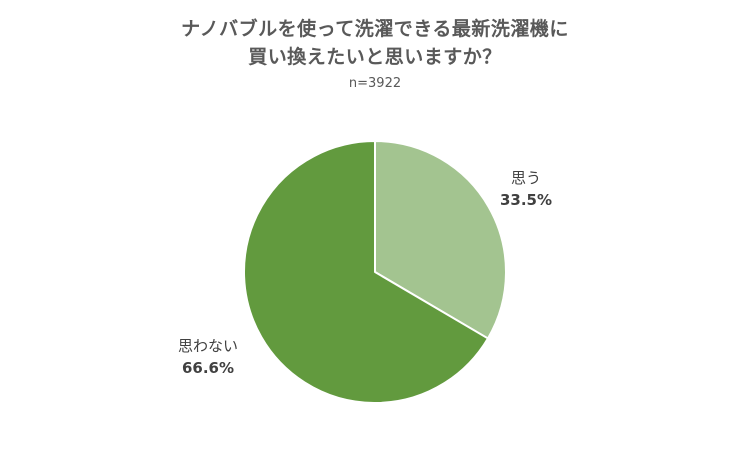 The width and height of the screenshot is (750, 449). Describe the element at coordinates (208, 357) in the screenshot. I see `slice-label-omowanai: 思わない 66.6%` at that location.